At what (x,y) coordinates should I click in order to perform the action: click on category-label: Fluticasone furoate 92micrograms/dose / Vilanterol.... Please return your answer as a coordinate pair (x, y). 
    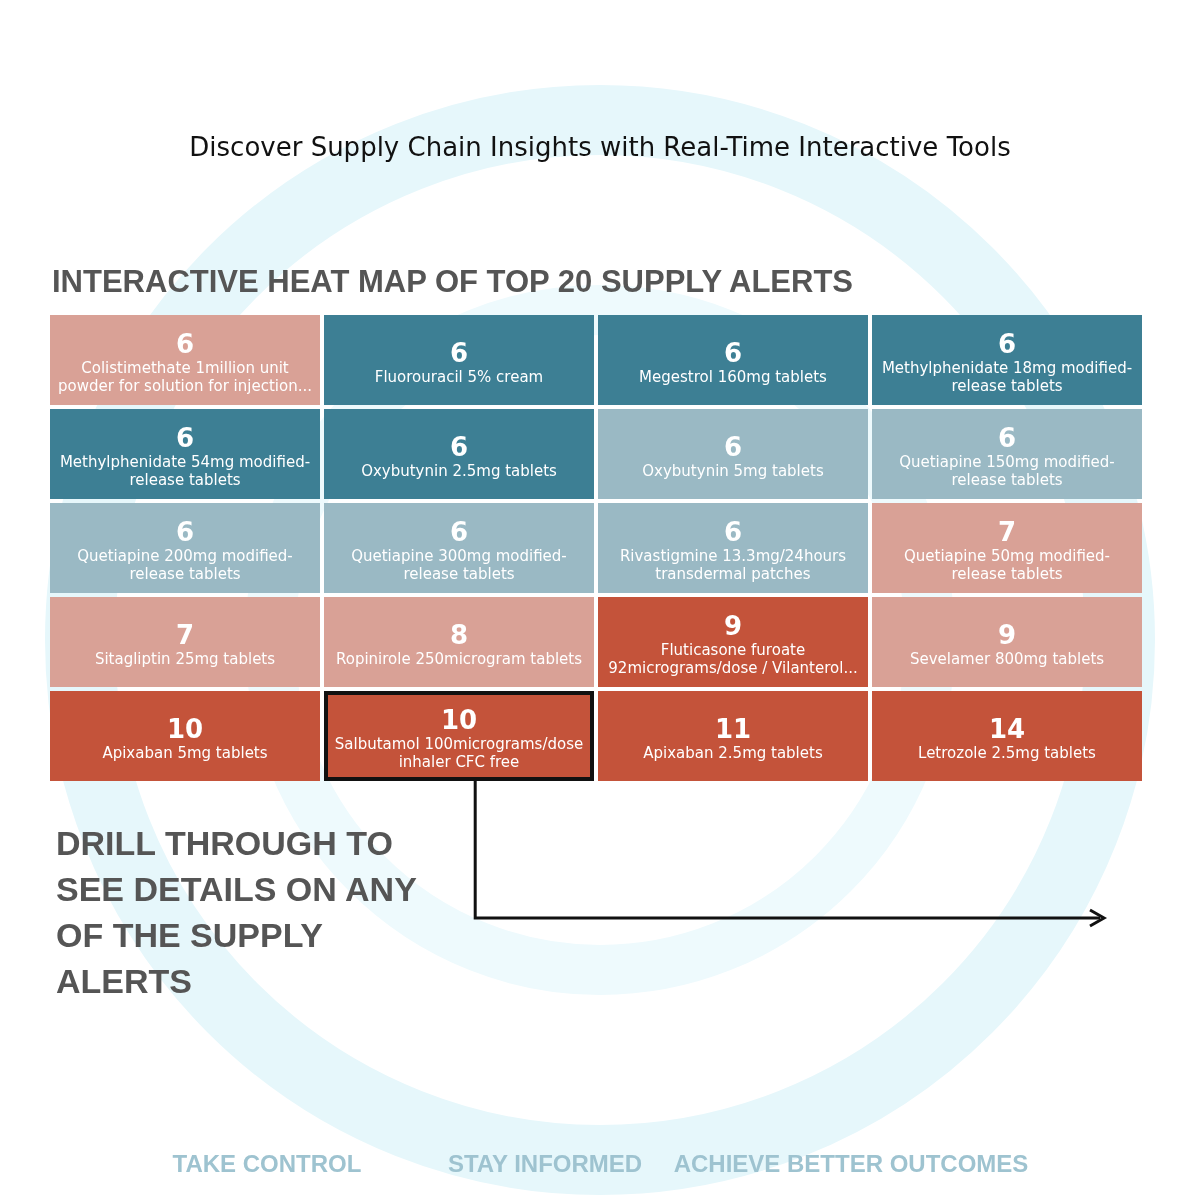
    Looking at the image, I should click on (733, 659).